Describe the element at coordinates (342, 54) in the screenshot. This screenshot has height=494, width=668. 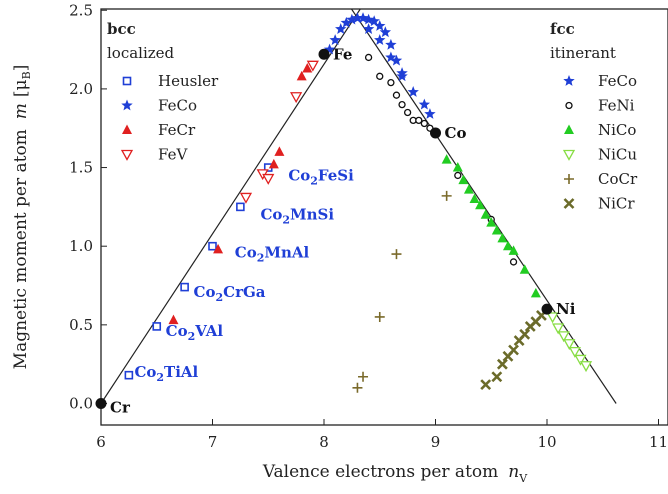
I see `element-label-fe: Fe` at that location.